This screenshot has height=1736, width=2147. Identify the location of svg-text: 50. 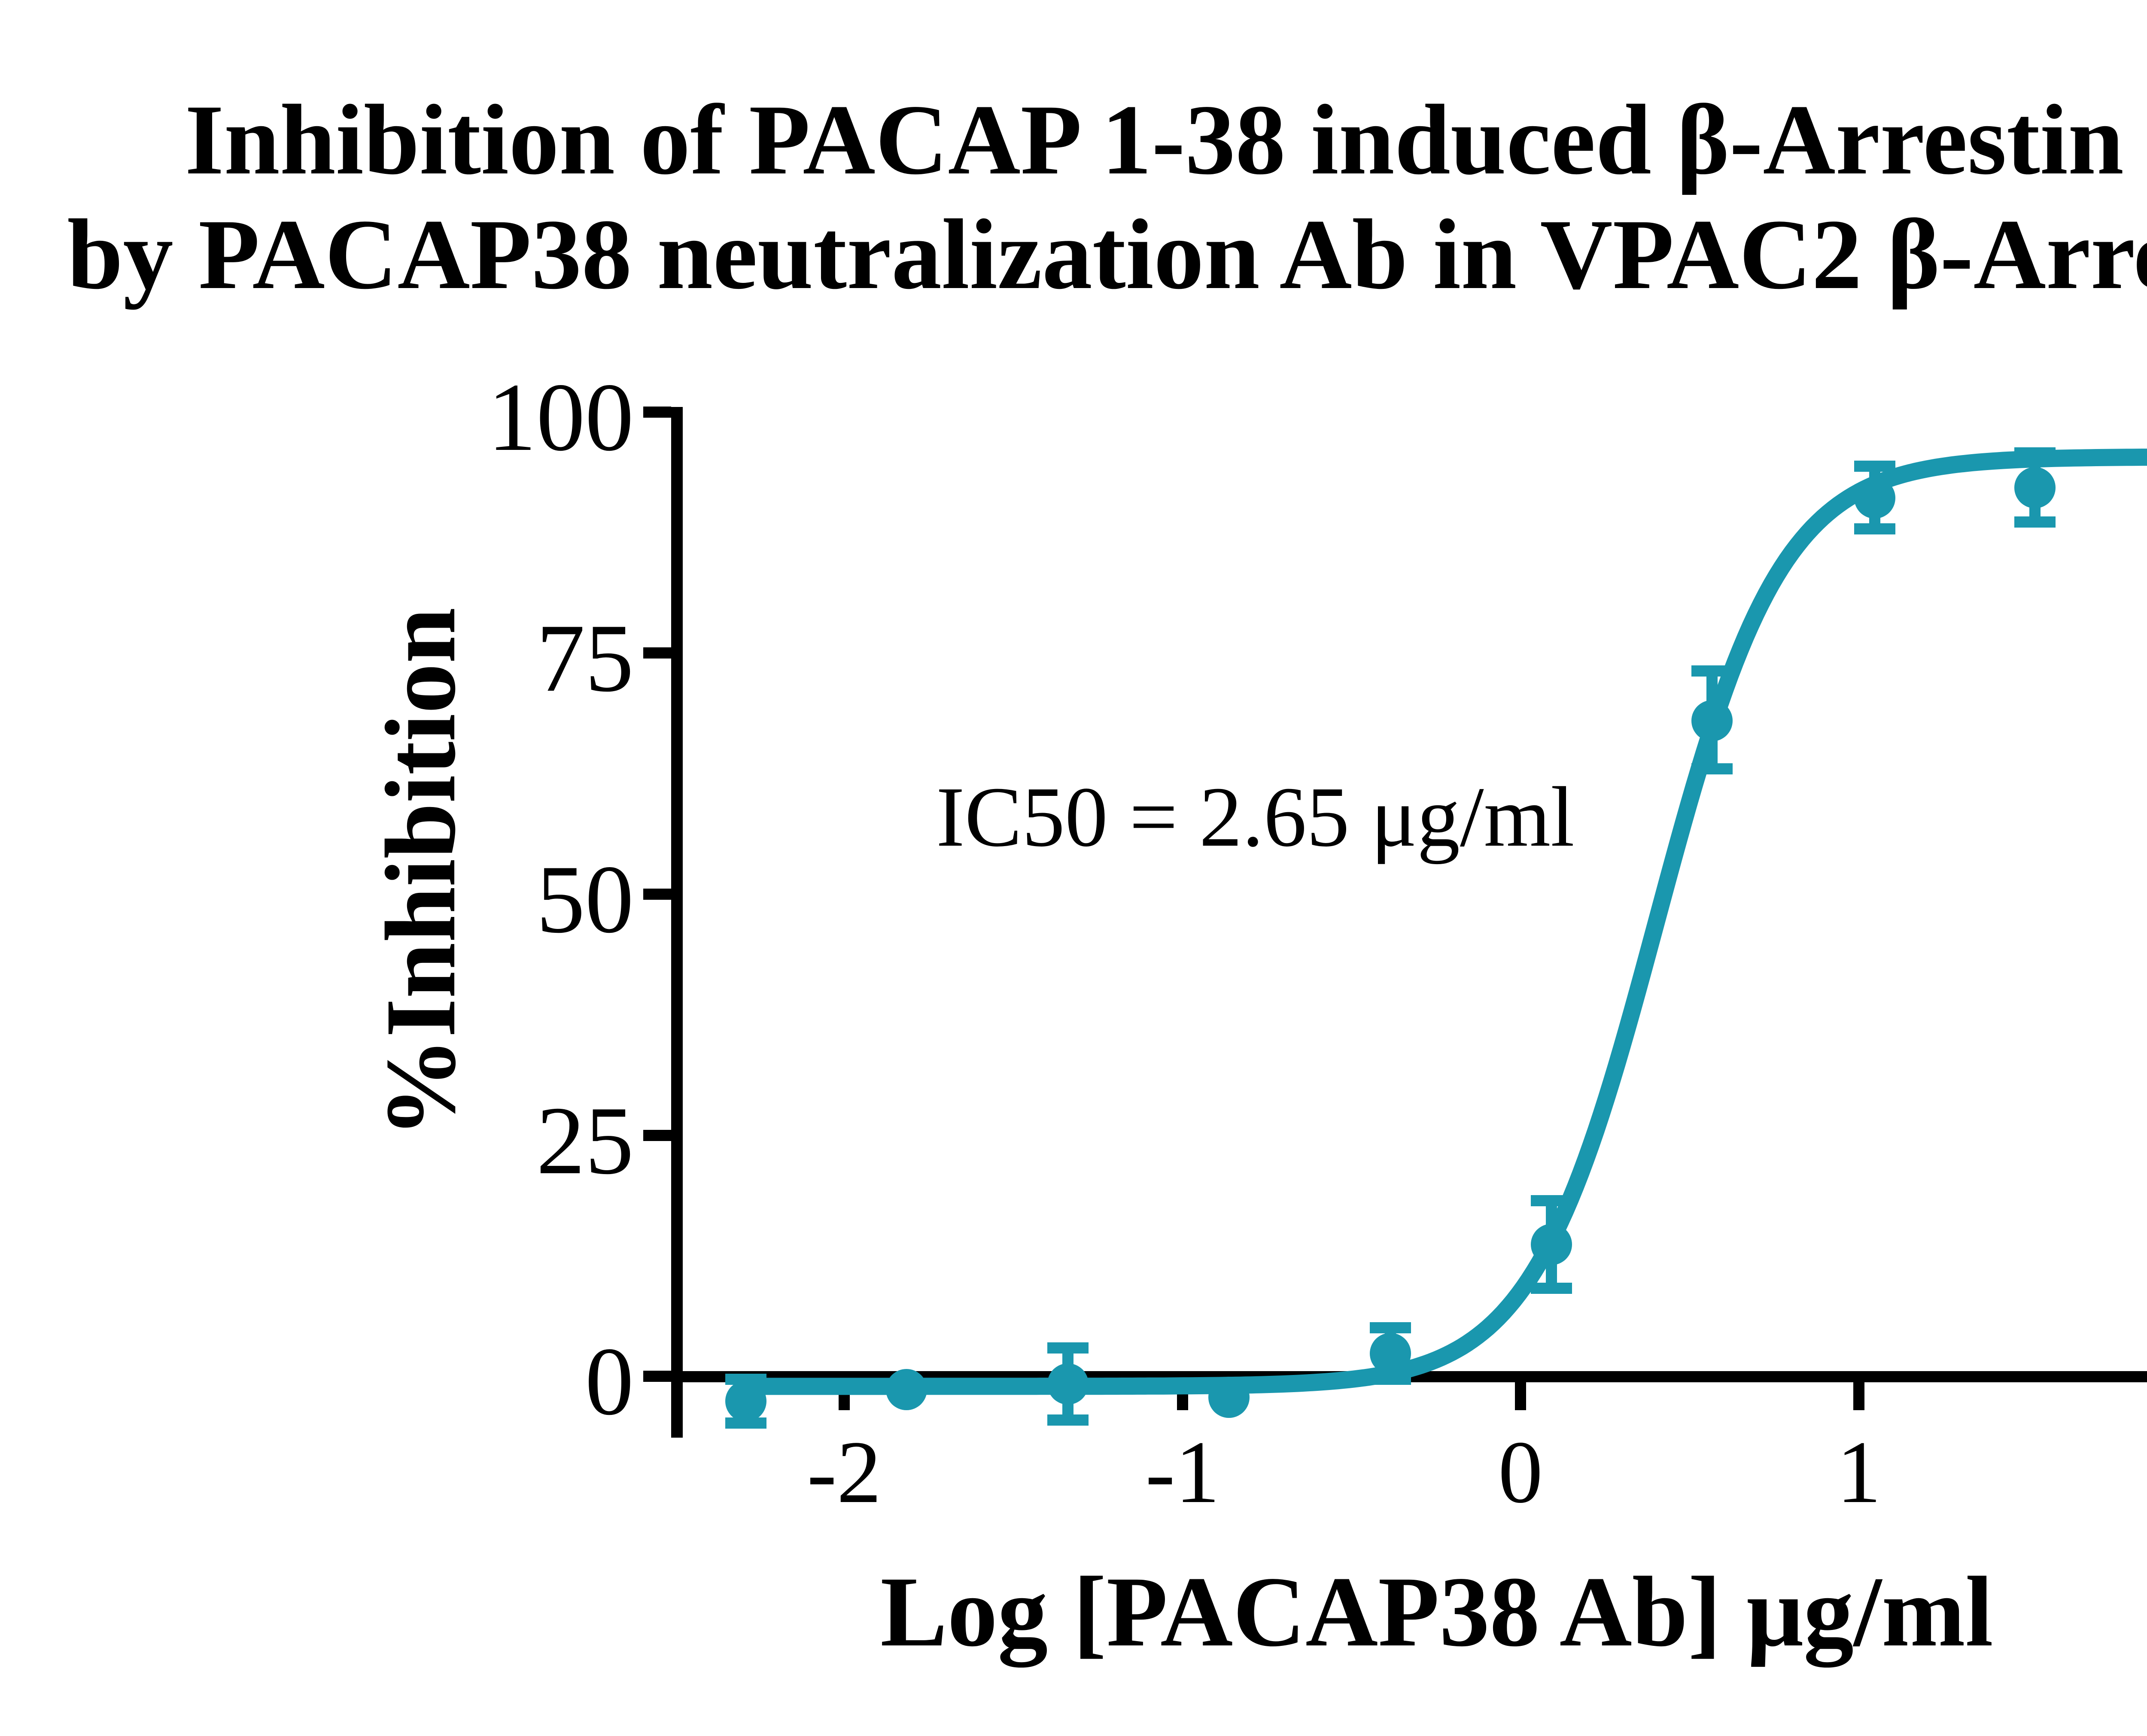
(585, 899).